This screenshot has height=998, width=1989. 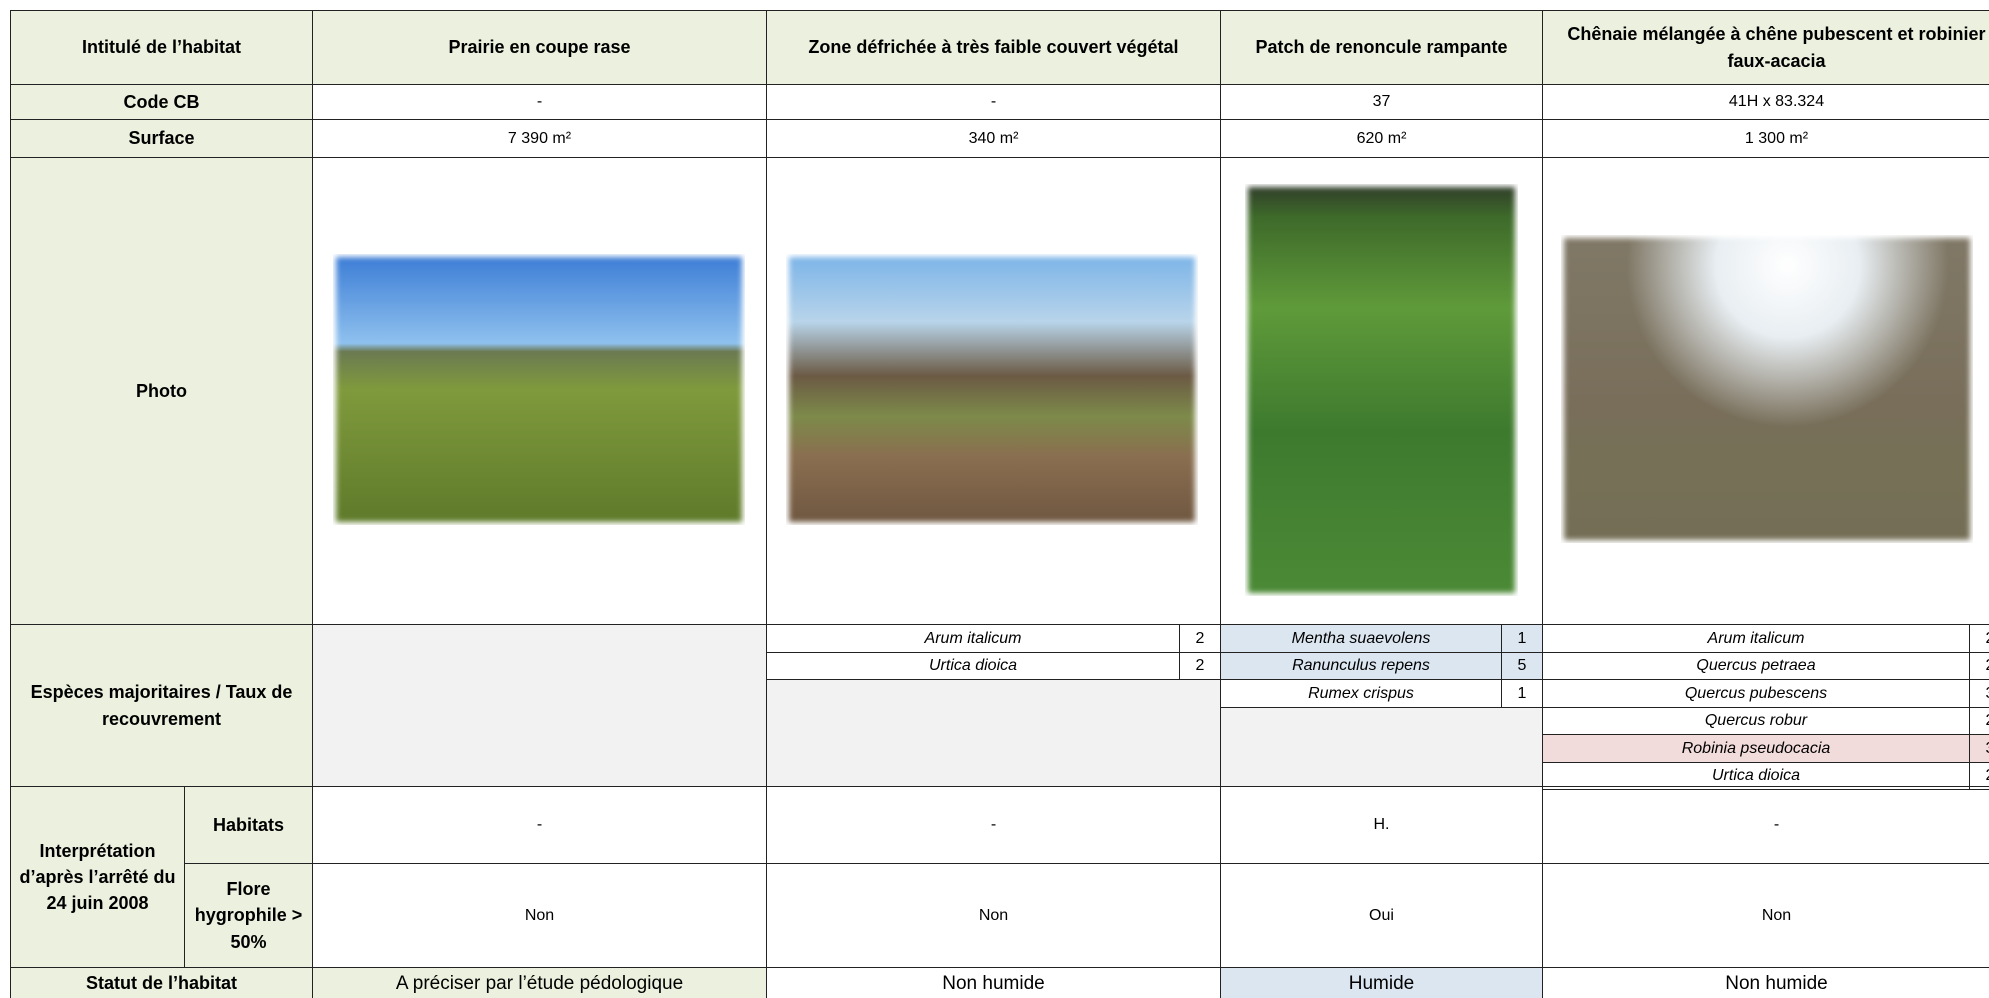 What do you see at coordinates (539, 982) in the screenshot?
I see `statut-value: A préciser par l’étude pédologique` at bounding box center [539, 982].